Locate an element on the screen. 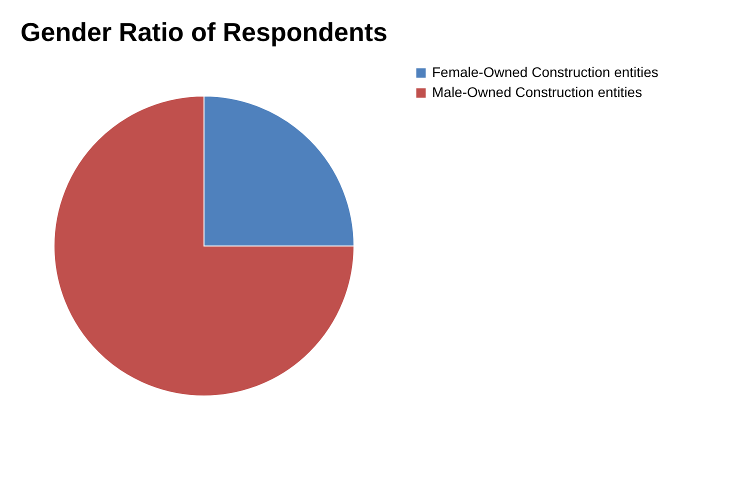  legend-label: Female-Owned Construction entities is located at coordinates (545, 72).